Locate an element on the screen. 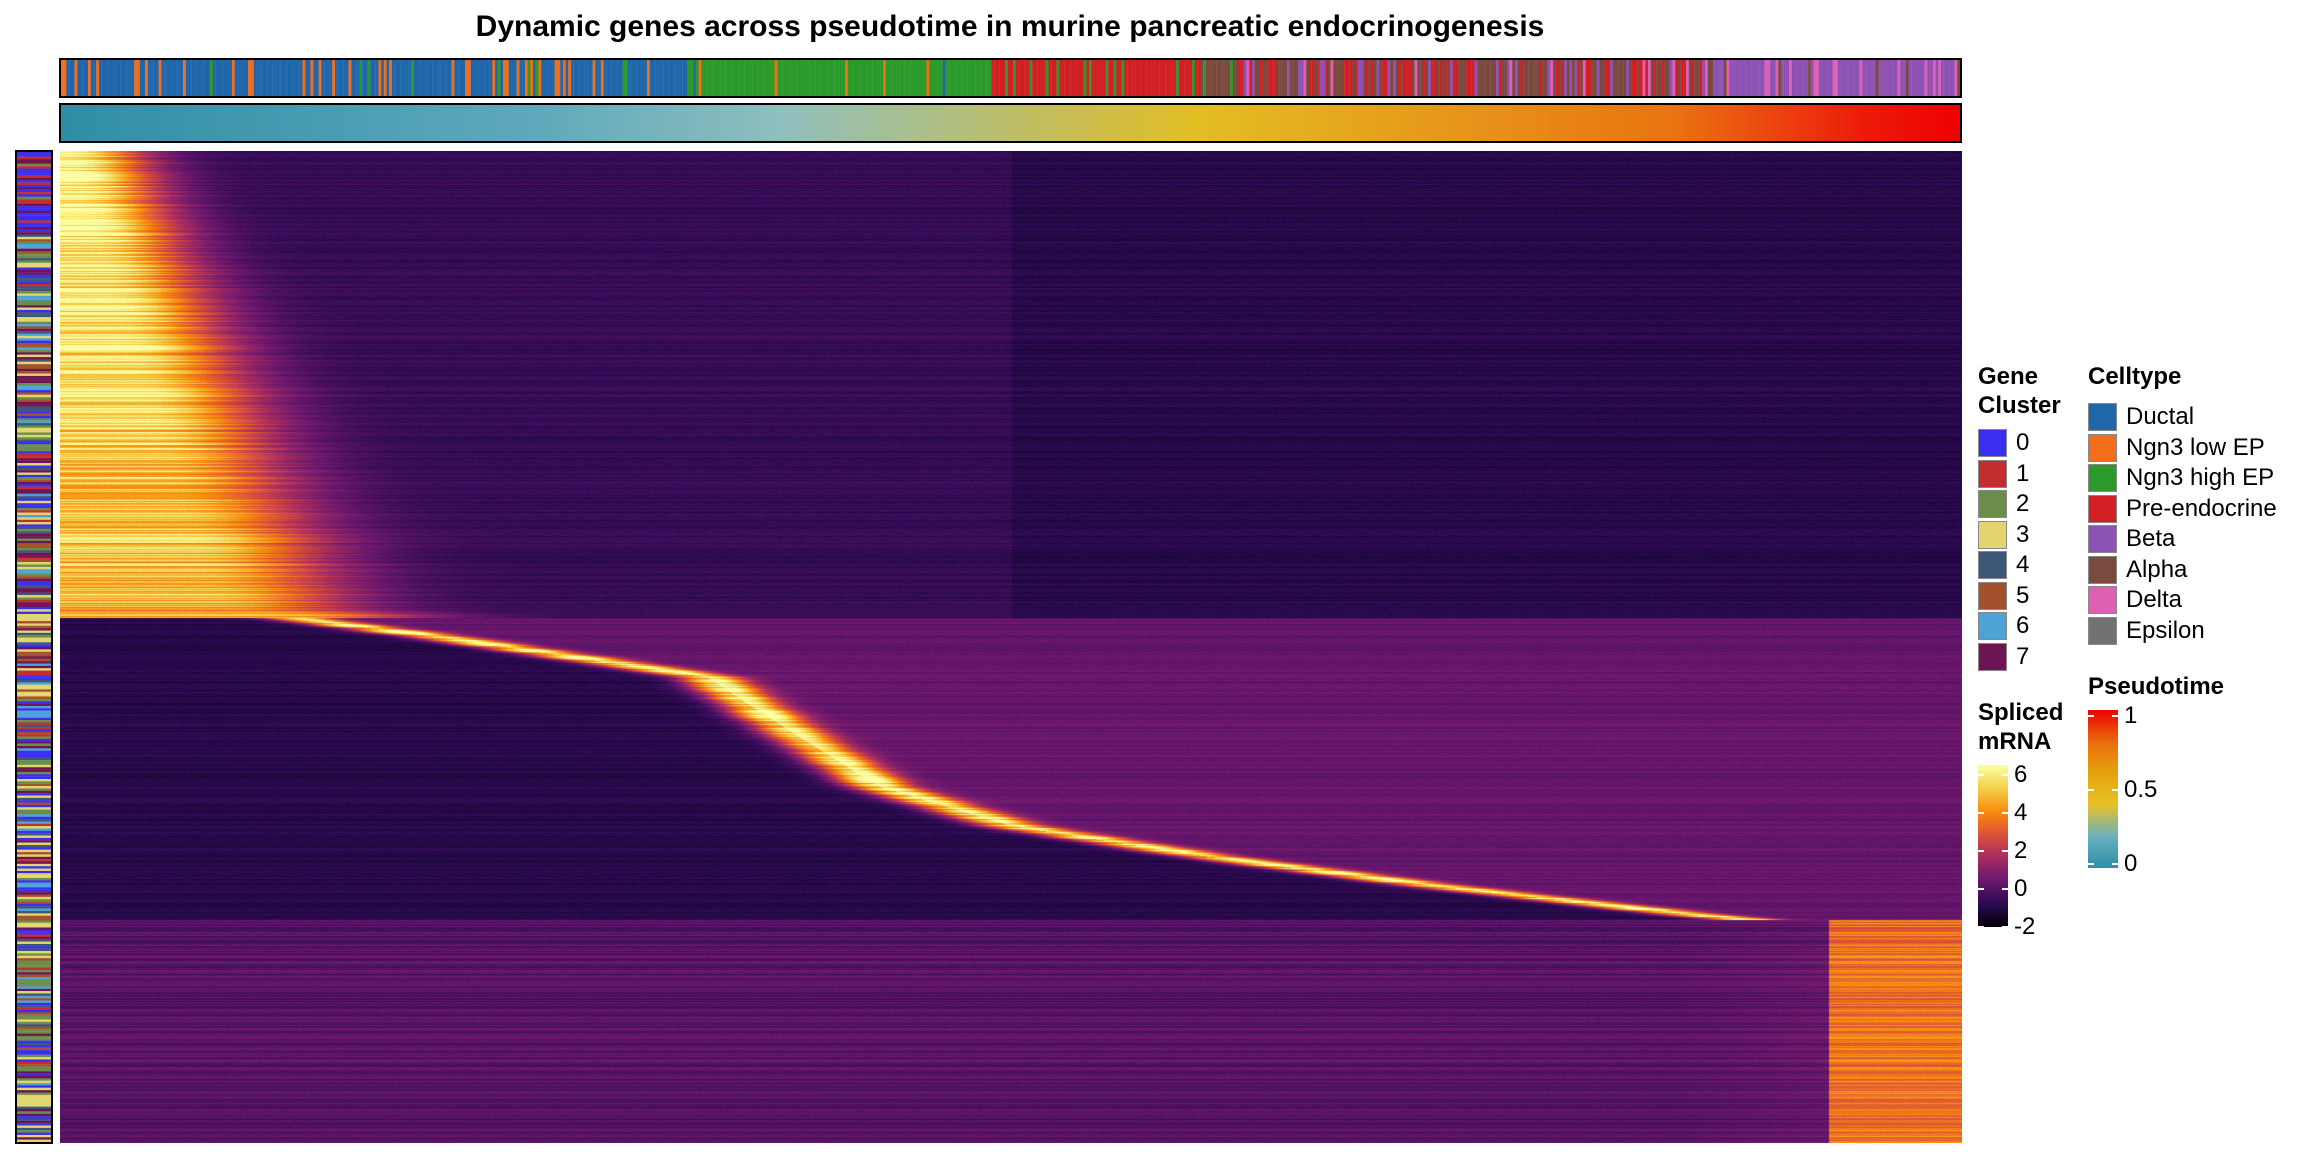 This screenshot has width=2304, height=1152. gene-cluster-legend-label: 4 is located at coordinates (2023, 564).